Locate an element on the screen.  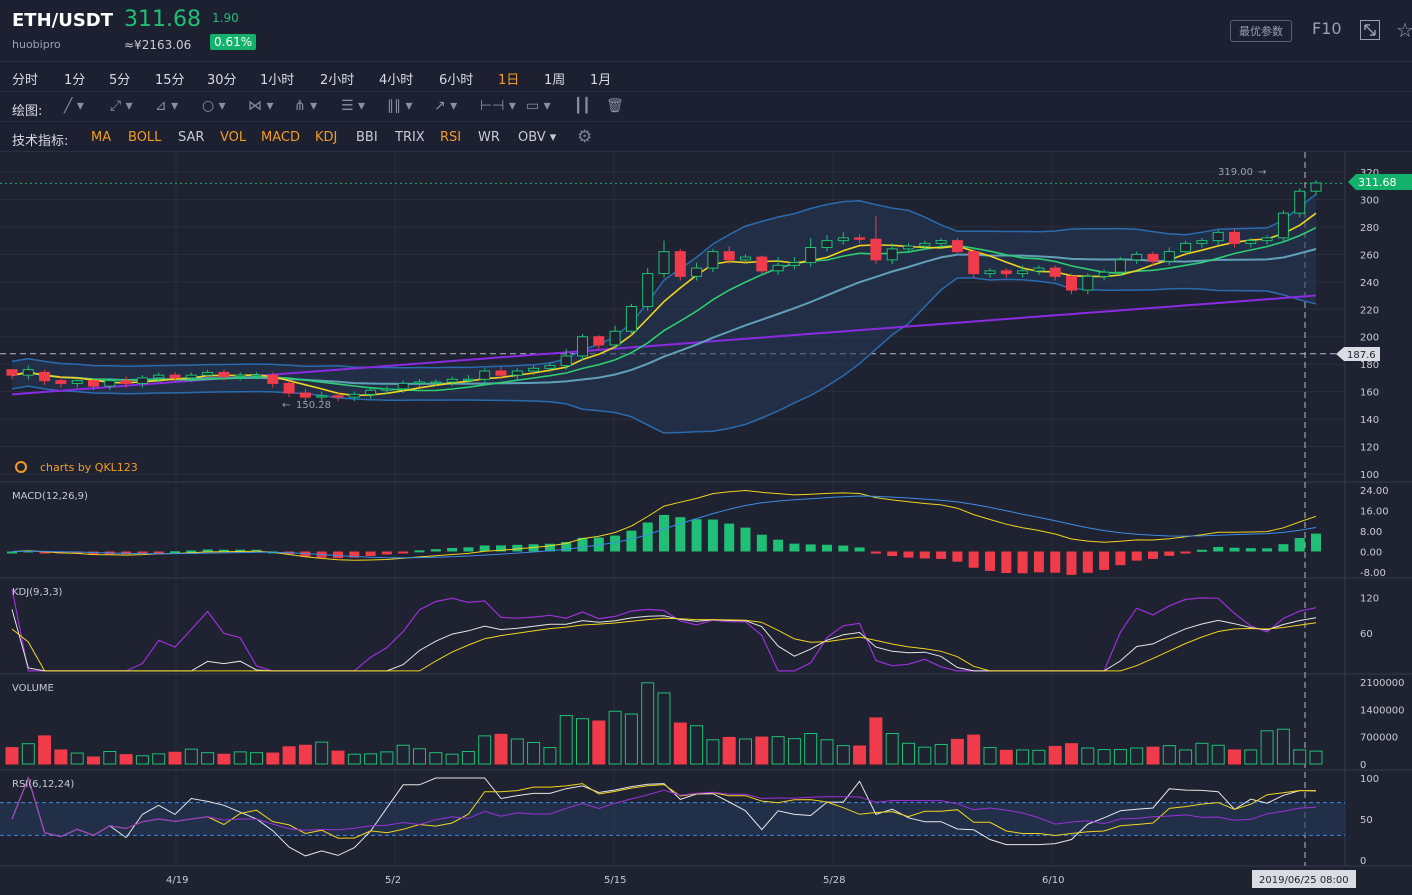
indicator-toggle: SAR is located at coordinates (191, 137).